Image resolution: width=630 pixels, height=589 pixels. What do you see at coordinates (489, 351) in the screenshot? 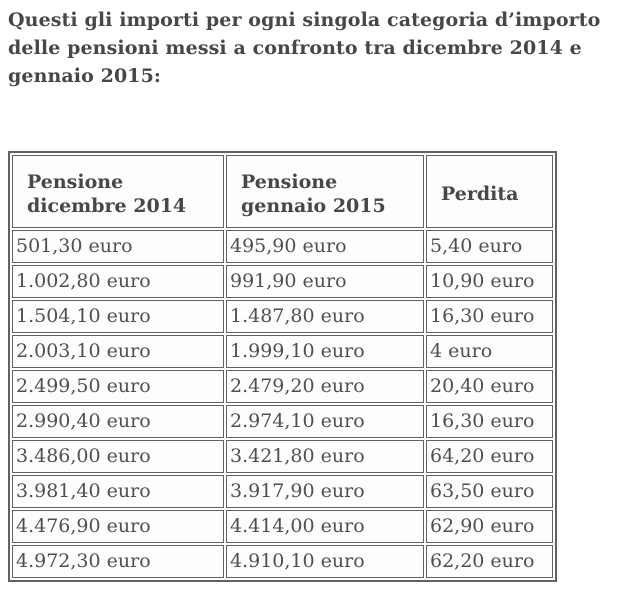
I see `table-cell: 4 euro` at bounding box center [489, 351].